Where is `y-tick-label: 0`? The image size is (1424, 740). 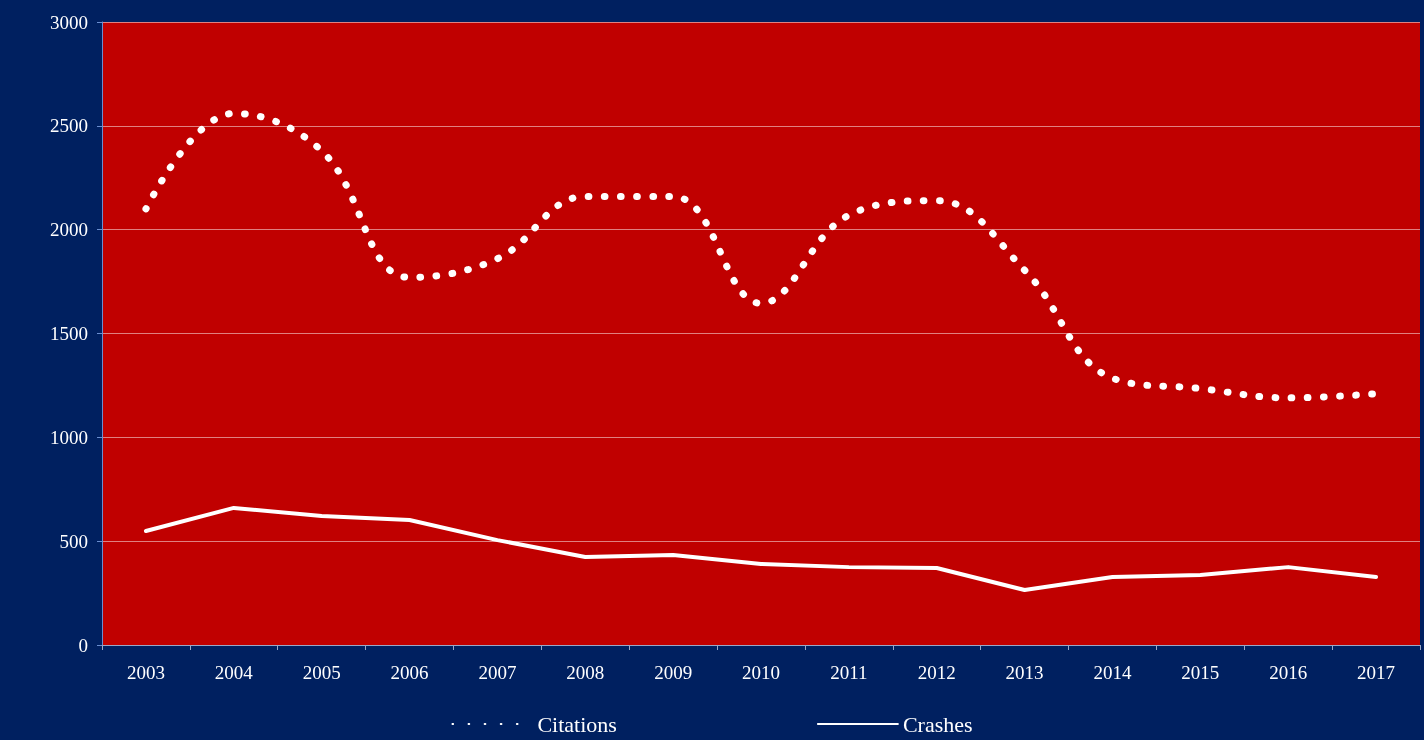 y-tick-label: 0 is located at coordinates (83, 645).